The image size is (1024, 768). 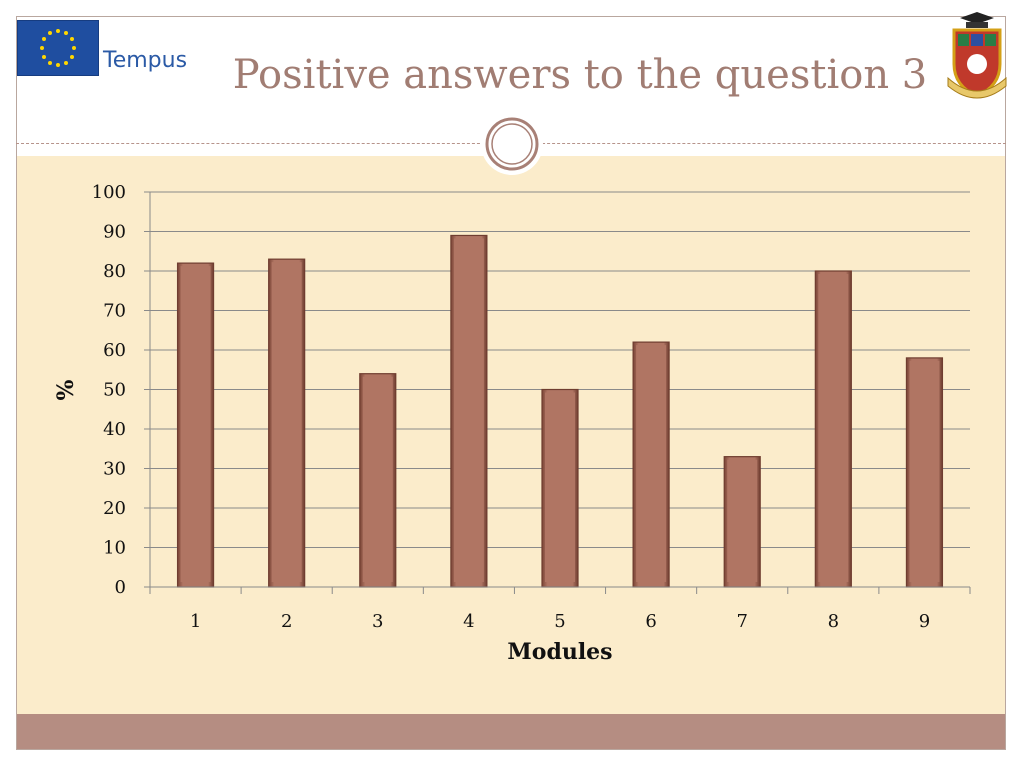 What do you see at coordinates (286, 621) in the screenshot?
I see `x-tick-label: 2` at bounding box center [286, 621].